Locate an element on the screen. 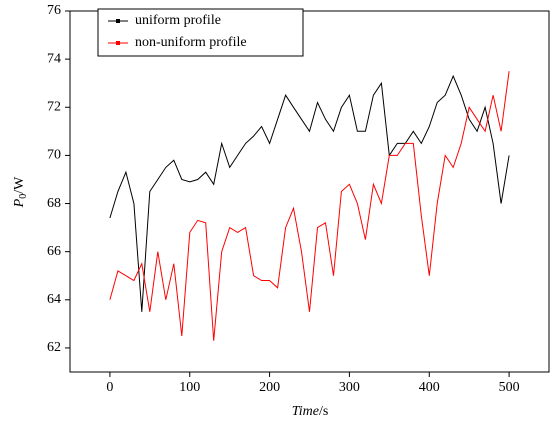 This screenshot has width=553, height=434. y-label-symbol: P is located at coordinates (19, 203).